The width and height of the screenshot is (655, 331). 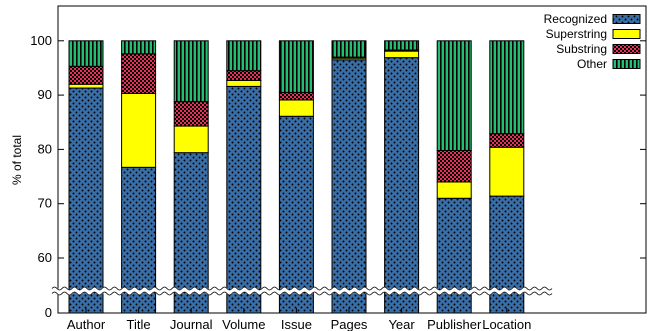 I want to click on x-tick-label: Year, so click(x=401, y=324).